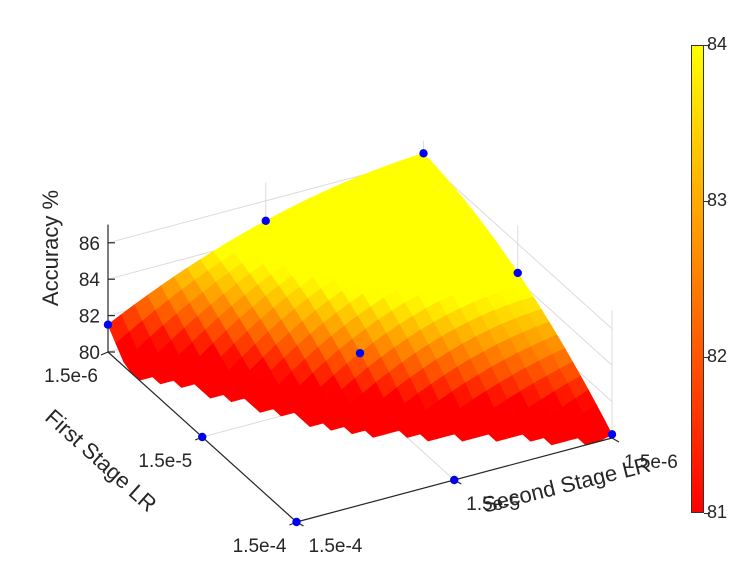 This screenshot has width=754, height=580. I want to click on colorbar-tick-label: 84, so click(717, 44).